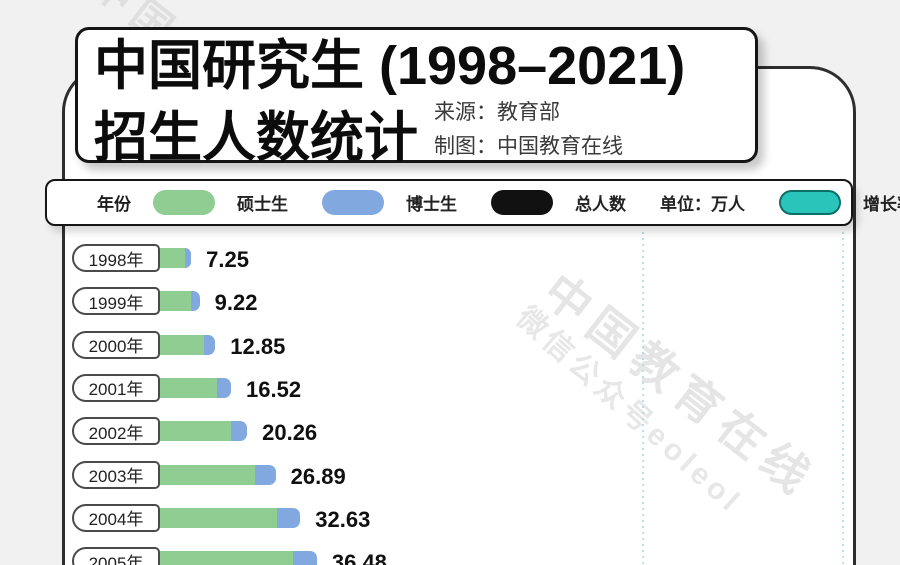 Image resolution: width=900 pixels, height=565 pixels. I want to click on phd-swatch, so click(353, 202).